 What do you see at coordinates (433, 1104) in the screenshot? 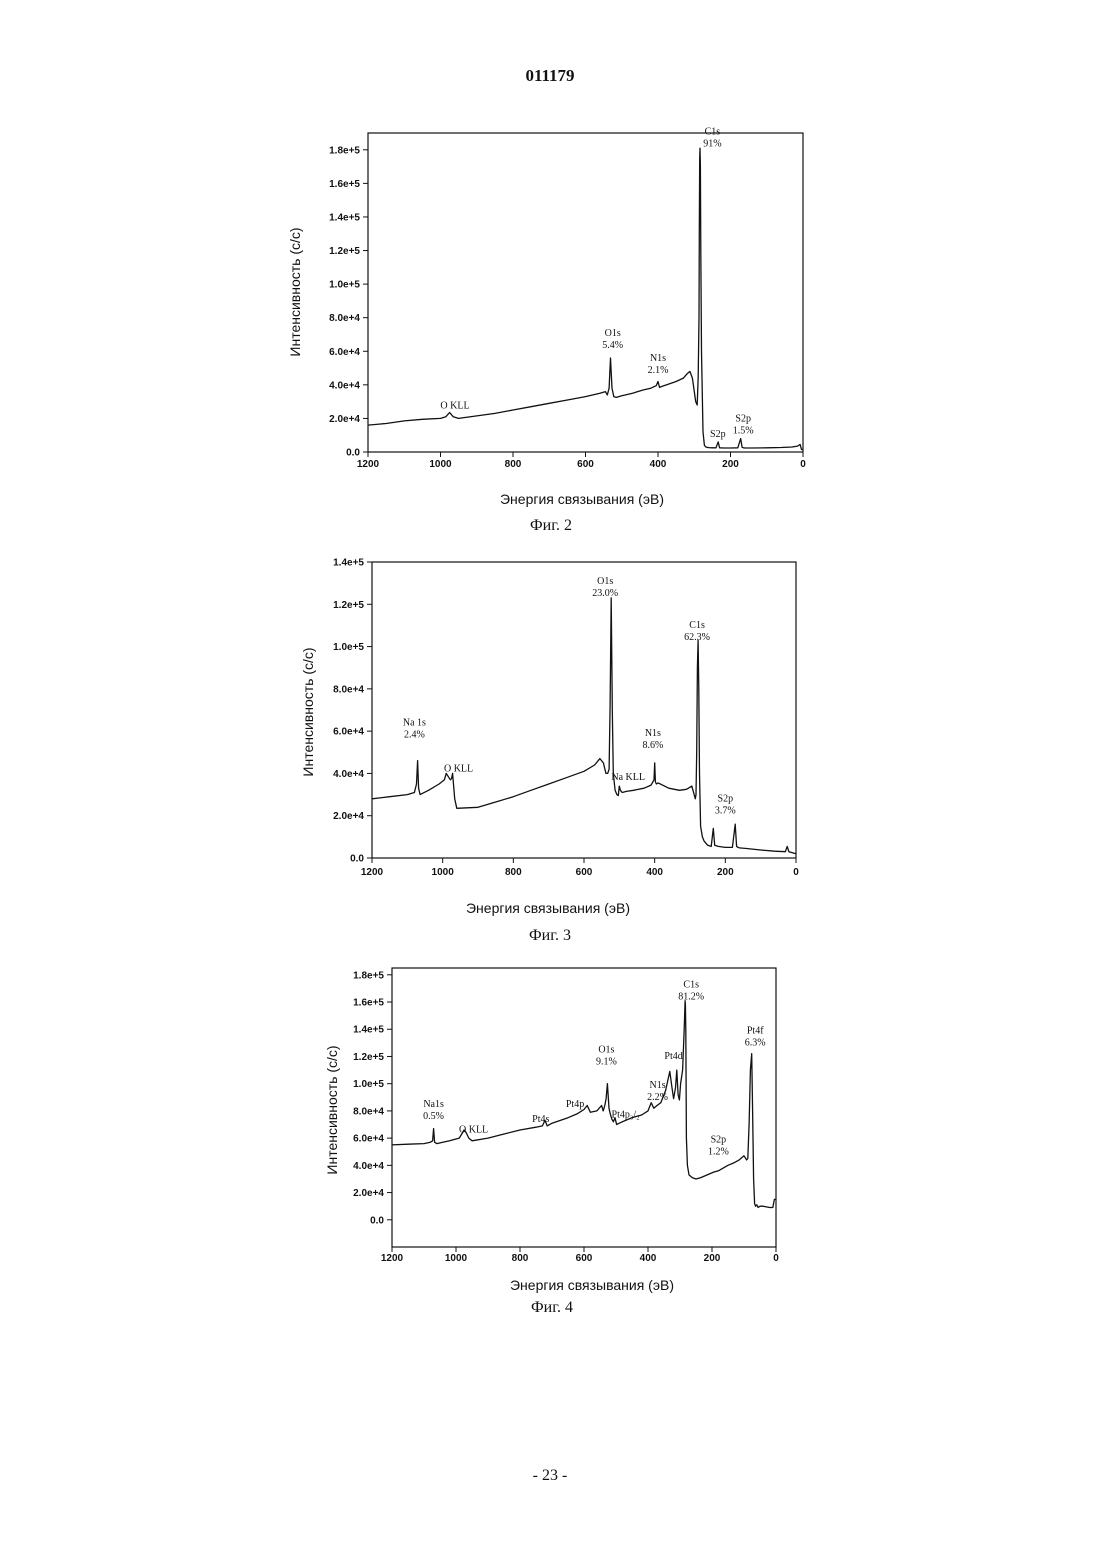
I see `peak-annotation-line: Na1s` at bounding box center [433, 1104].